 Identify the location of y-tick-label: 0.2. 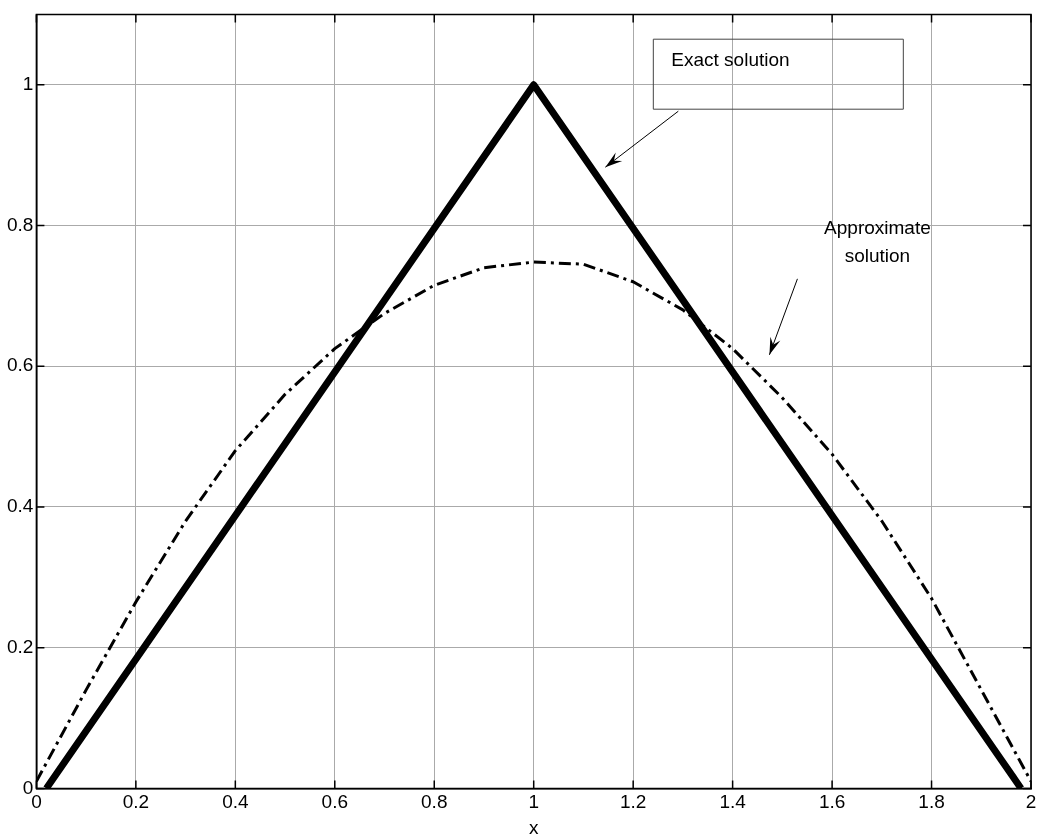
(20, 646).